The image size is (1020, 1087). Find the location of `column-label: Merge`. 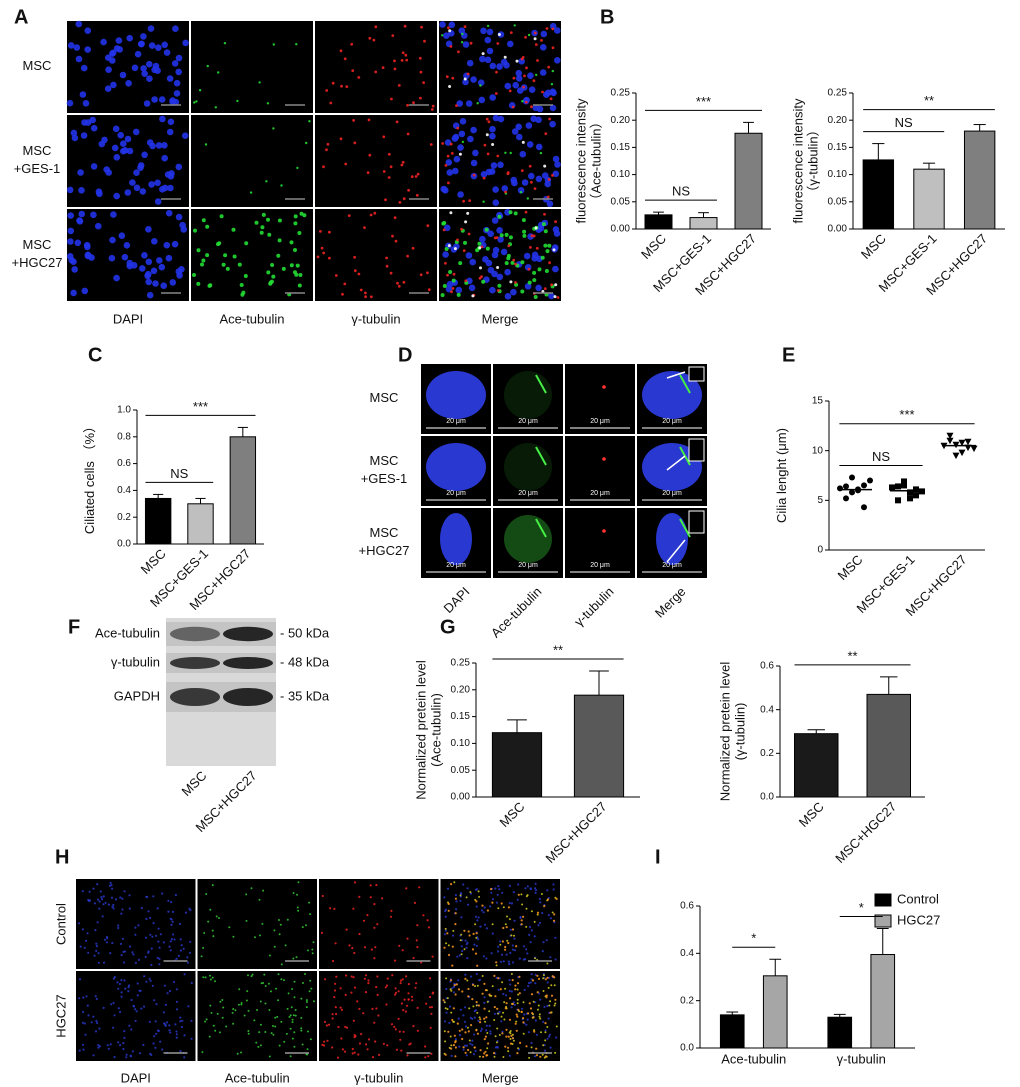

column-label: Merge is located at coordinates (500, 1077).